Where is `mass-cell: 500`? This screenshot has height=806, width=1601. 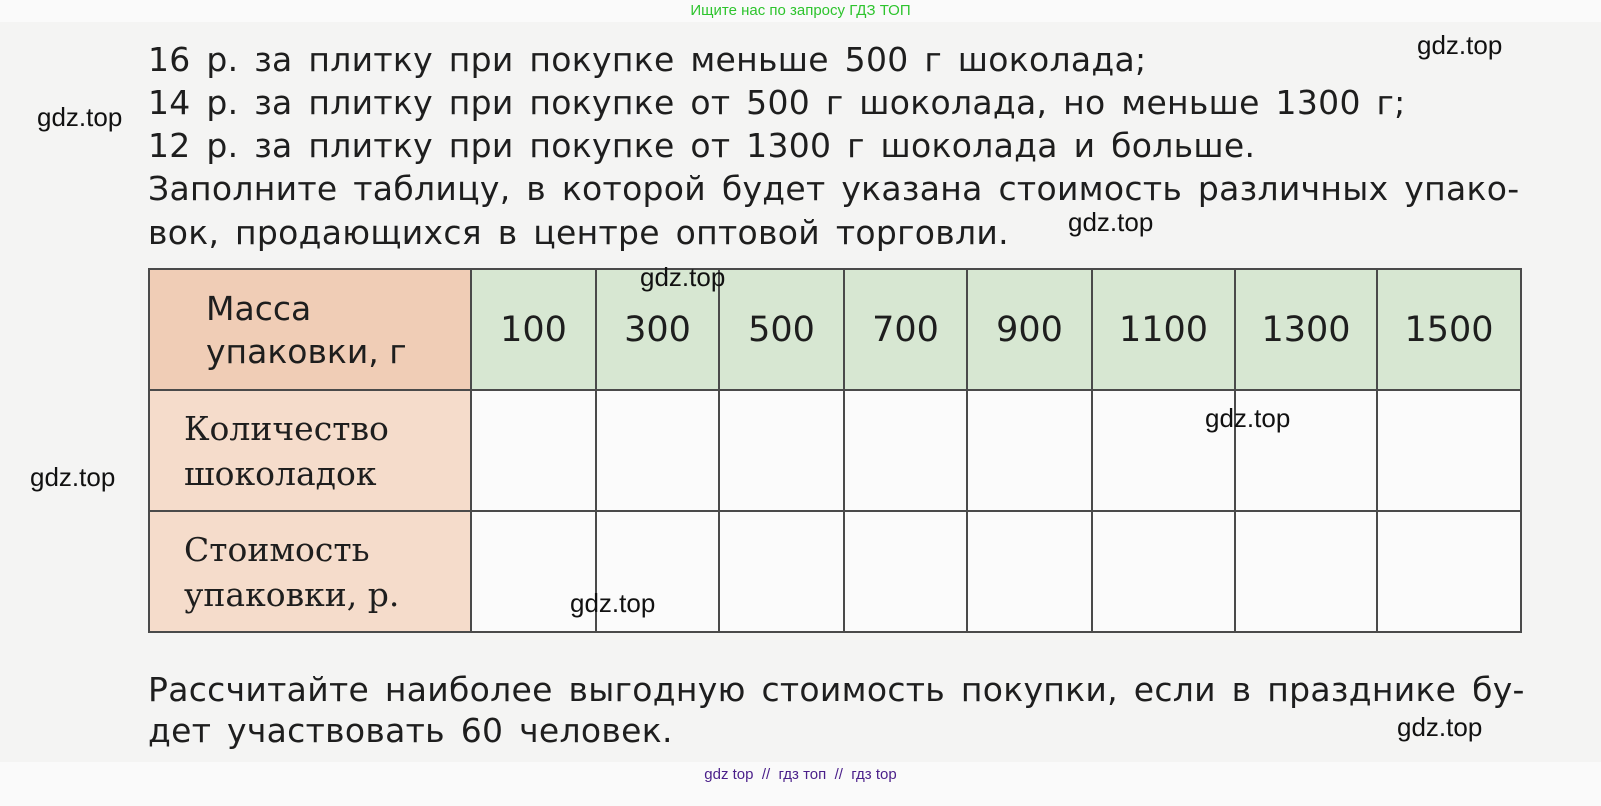
mass-cell: 500 is located at coordinates (781, 329).